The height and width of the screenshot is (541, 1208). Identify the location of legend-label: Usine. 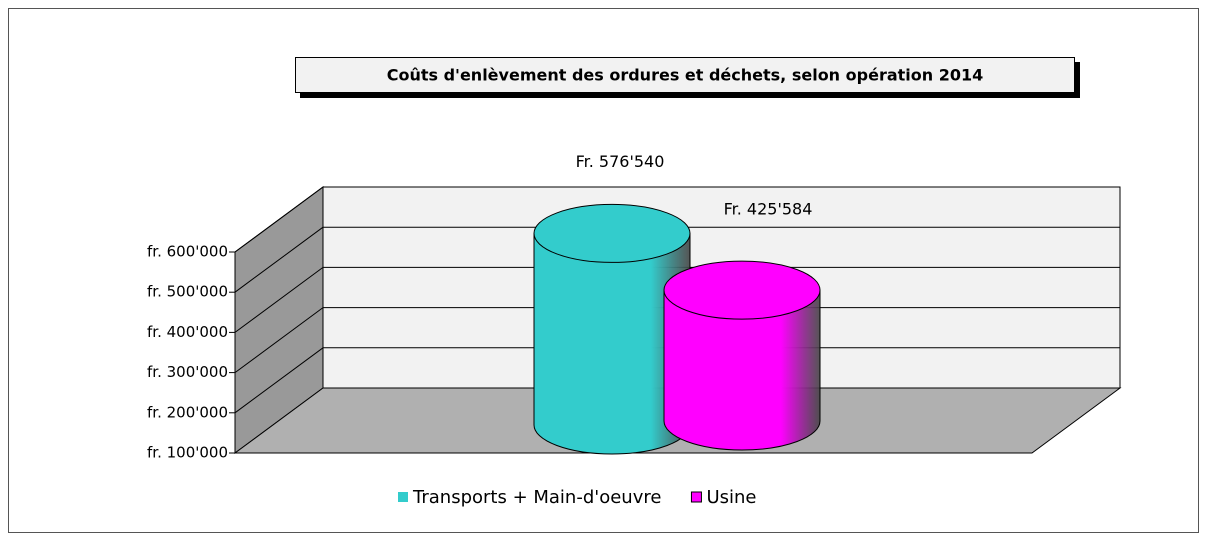
(731, 497).